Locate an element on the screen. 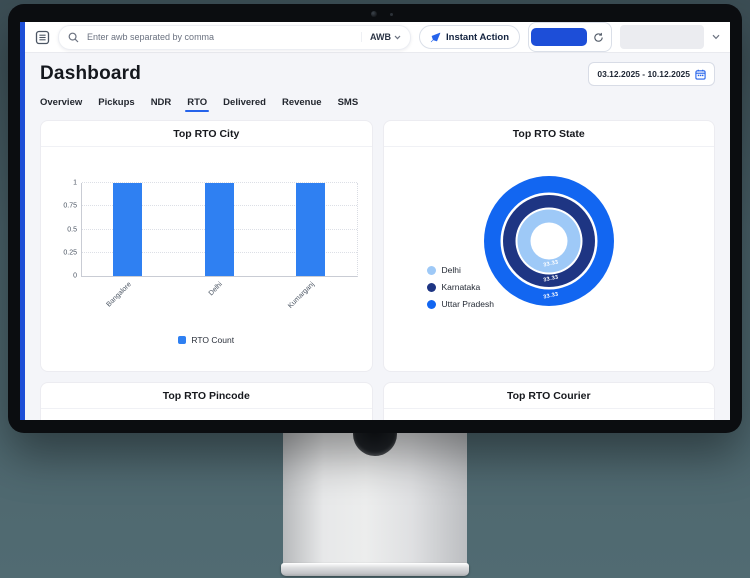  card-title: Top RTO City is located at coordinates (206, 134).